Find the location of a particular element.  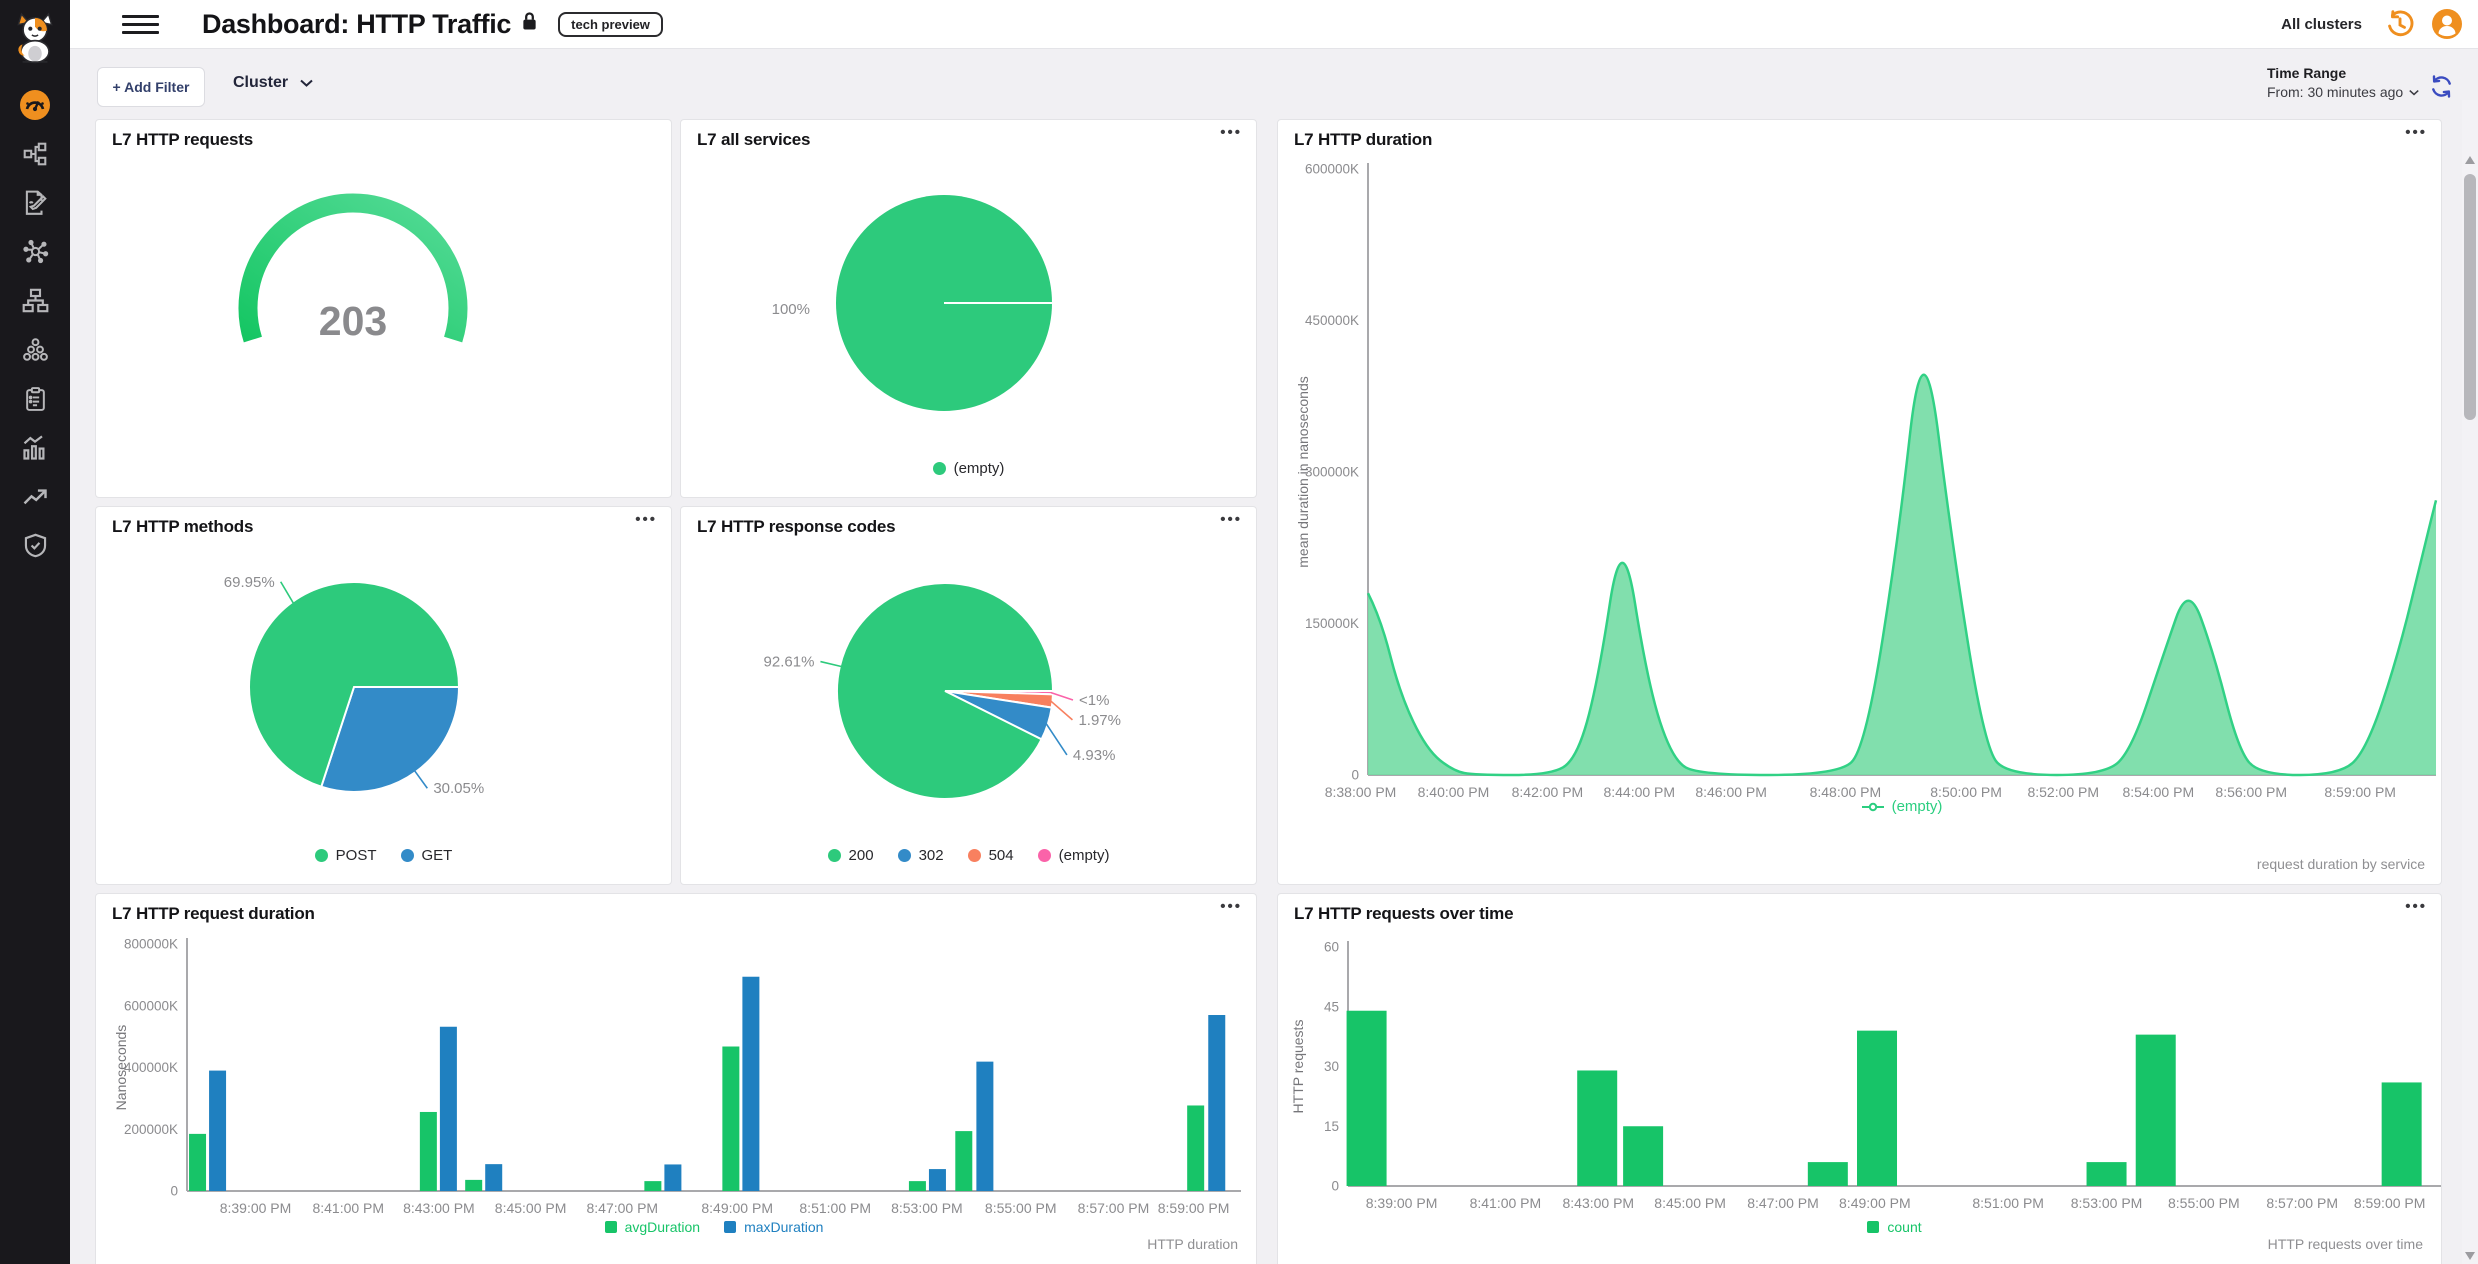

legend-item: GET is located at coordinates (426, 855).